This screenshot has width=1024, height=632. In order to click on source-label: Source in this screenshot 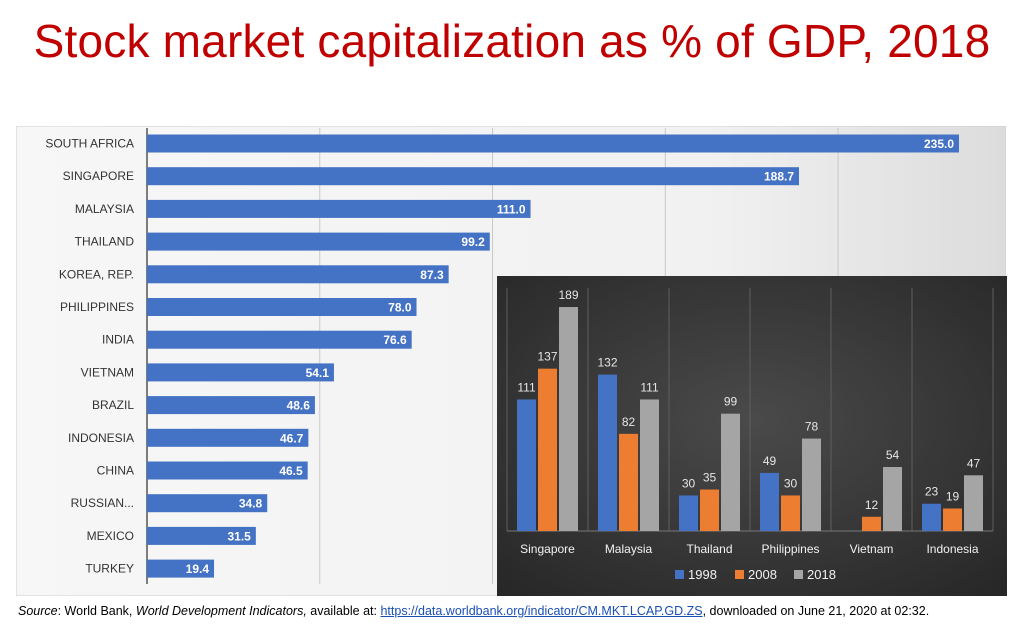, I will do `click(38, 611)`.